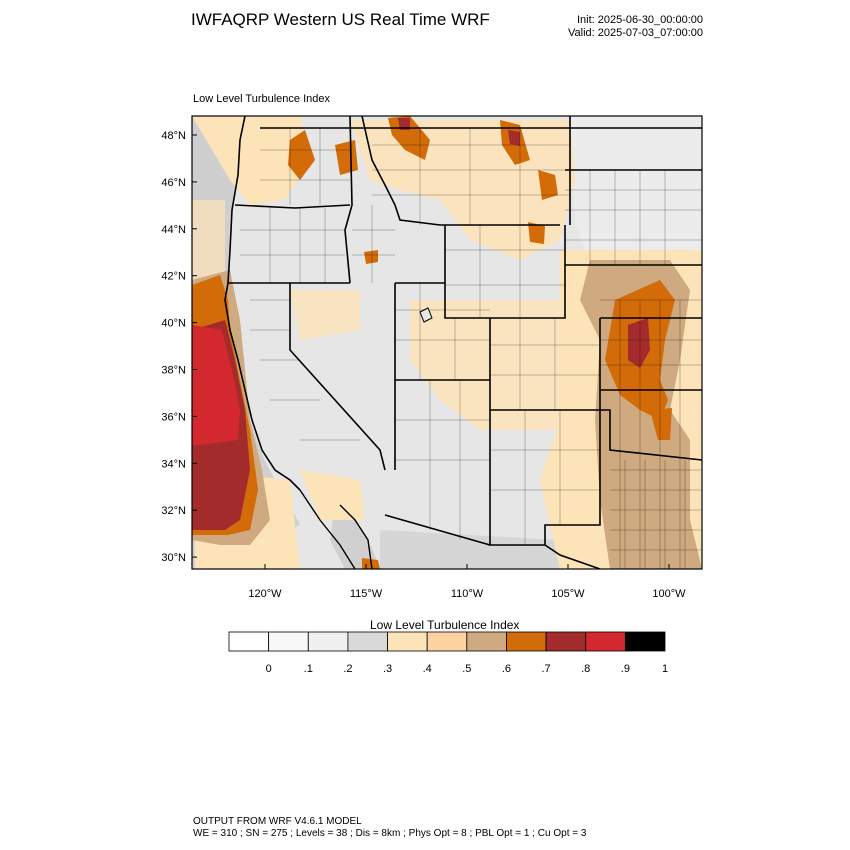 The width and height of the screenshot is (850, 850). What do you see at coordinates (173, 511) in the screenshot?
I see `lat-label: 32°N` at bounding box center [173, 511].